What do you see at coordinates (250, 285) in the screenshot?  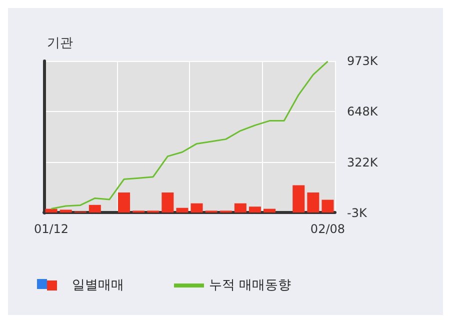 I see `legend-label: 누적 매매동향` at bounding box center [250, 285].